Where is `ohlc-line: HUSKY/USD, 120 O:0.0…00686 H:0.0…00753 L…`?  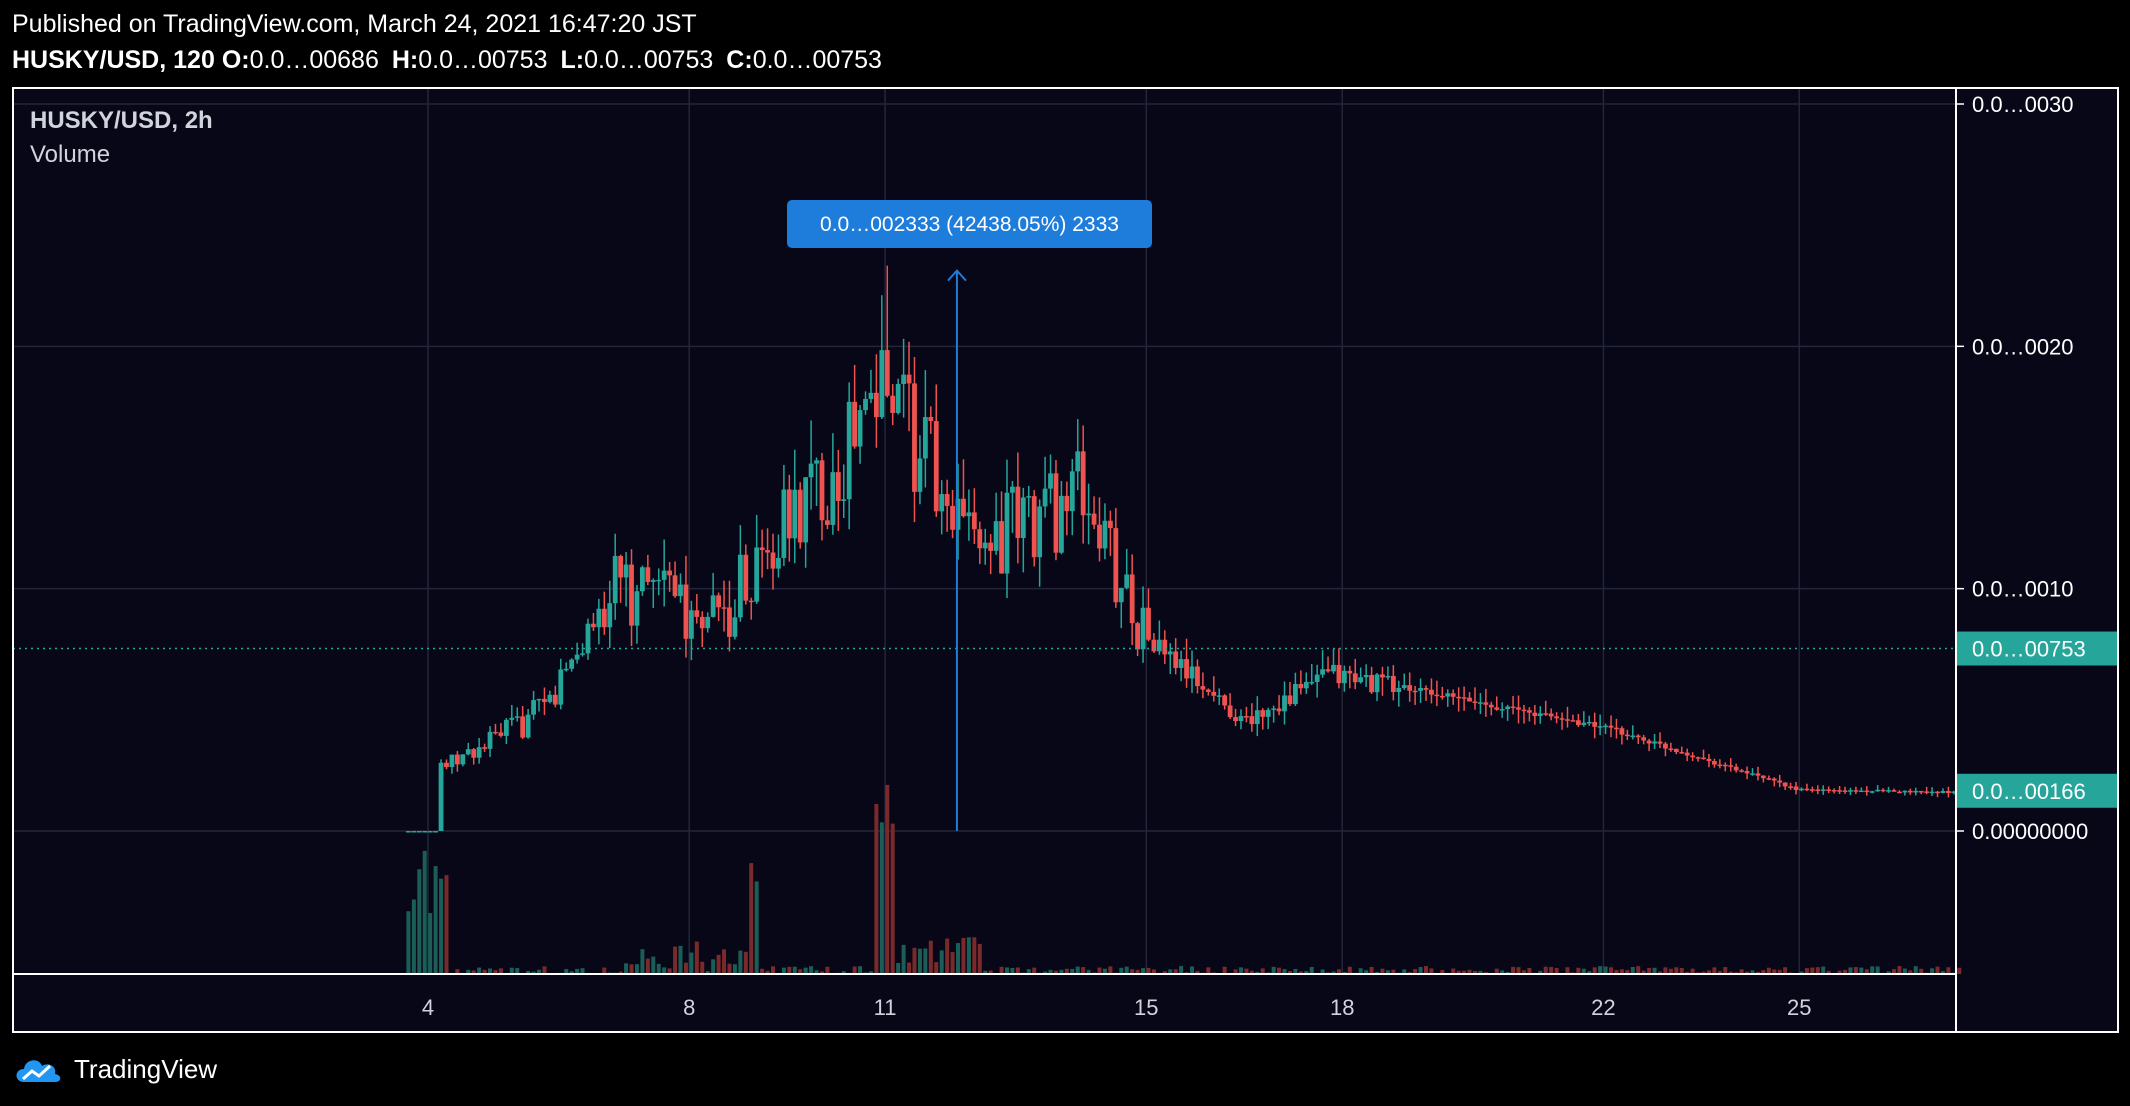
ohlc-line: HUSKY/USD, 120 O:0.0…00686 H:0.0…00753 L… is located at coordinates (450, 60).